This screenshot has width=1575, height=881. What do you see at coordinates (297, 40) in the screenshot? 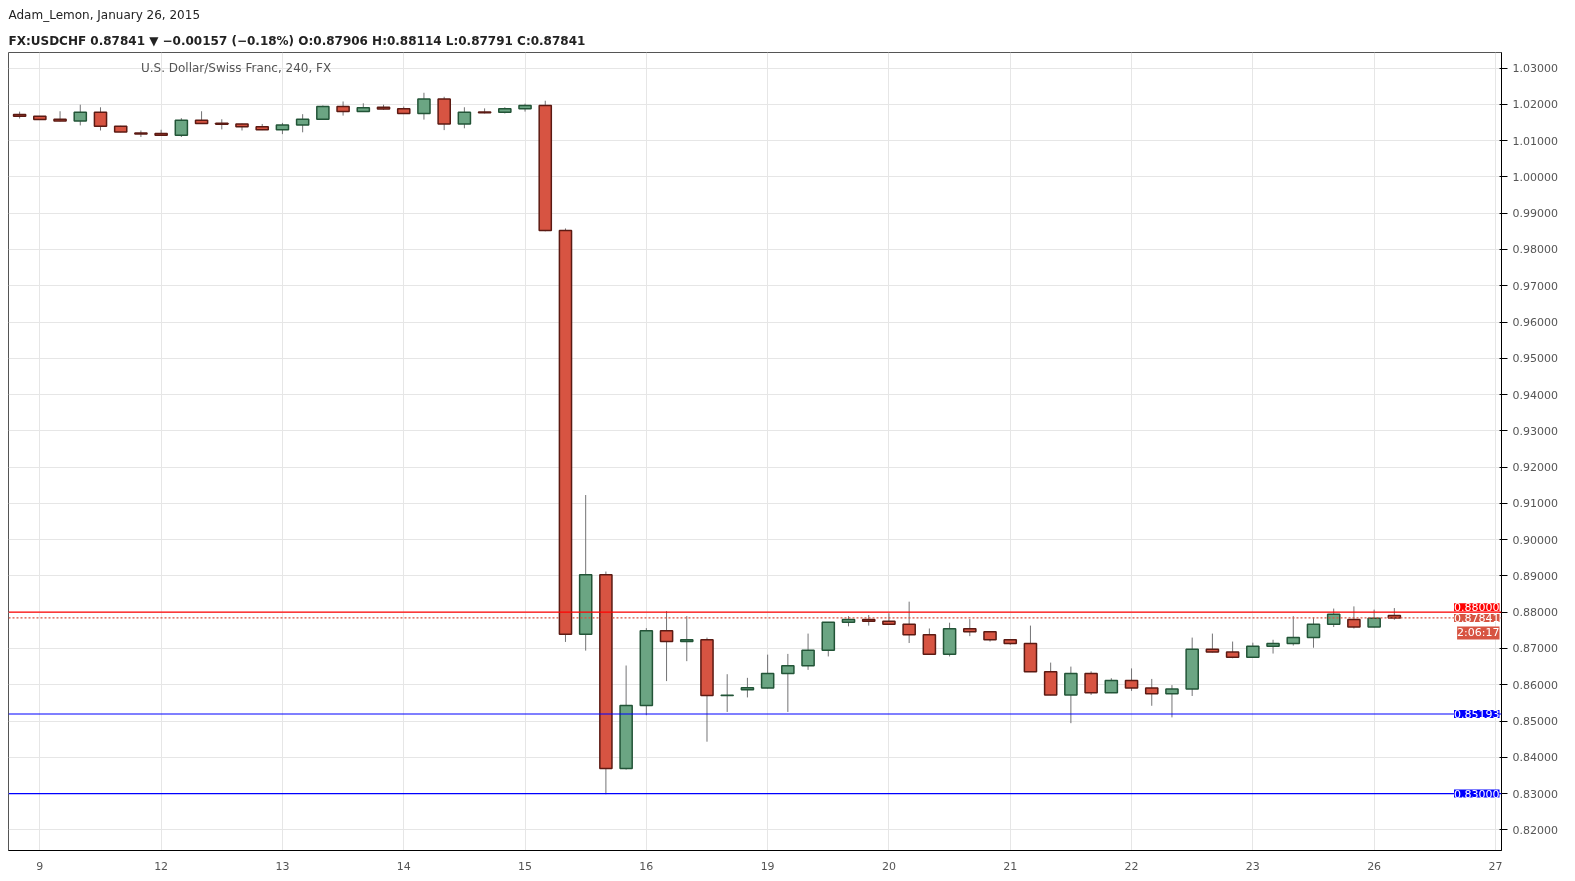
I see `text: FX:USDCHF 0.87841 ▼ −0.00157 (−0.18%) O:0.87906 H:0.88114 L:0.87791 C:0.87841` at bounding box center [297, 40].